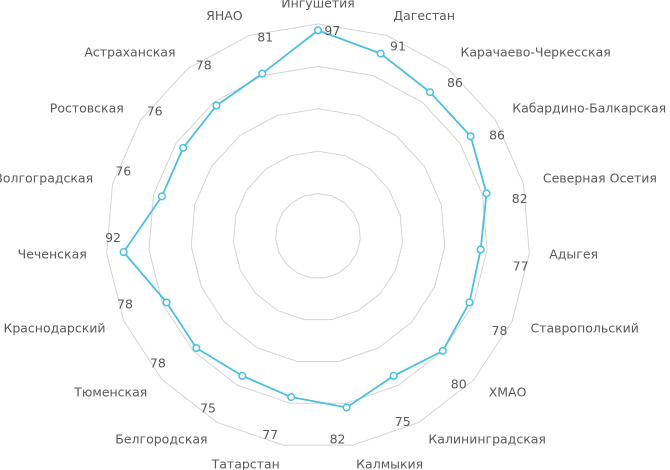  Describe the element at coordinates (46, 178) in the screenshot. I see `category-label: Волгоградская` at that location.